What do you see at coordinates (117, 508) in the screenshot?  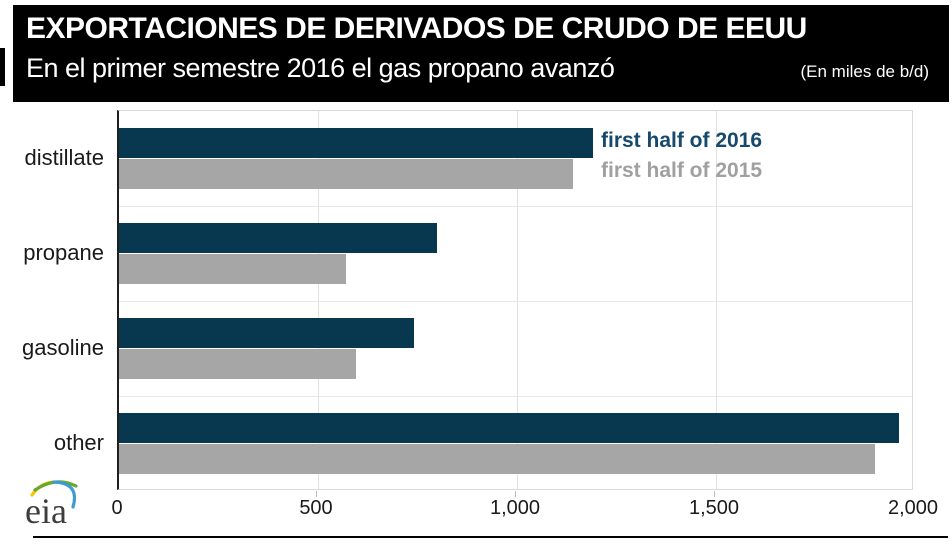 I see `x-tick-label-0: 0` at bounding box center [117, 508].